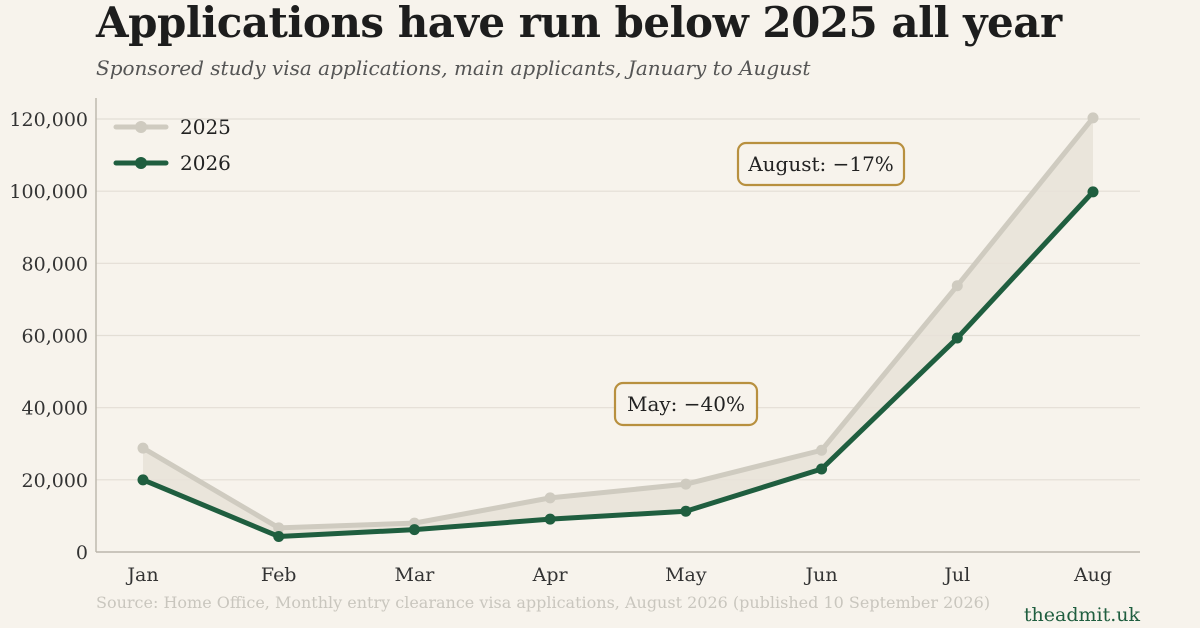 The width and height of the screenshot is (1200, 628). I want to click on legend-marker-2025, so click(141, 127).